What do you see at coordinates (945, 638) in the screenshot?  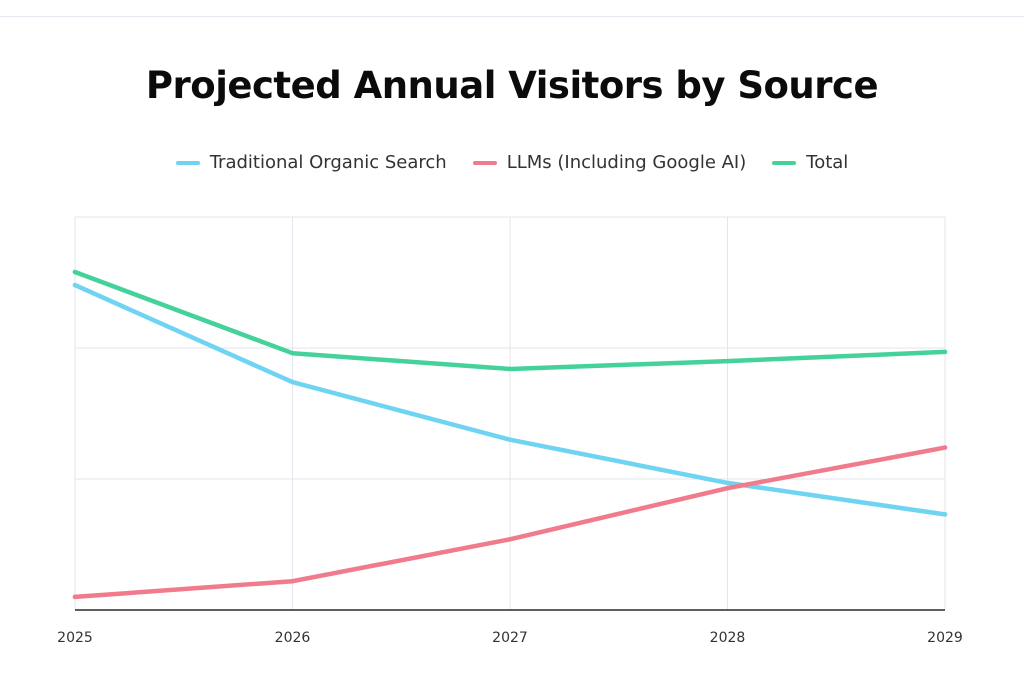 I see `x-tick-label: 2029` at bounding box center [945, 638].